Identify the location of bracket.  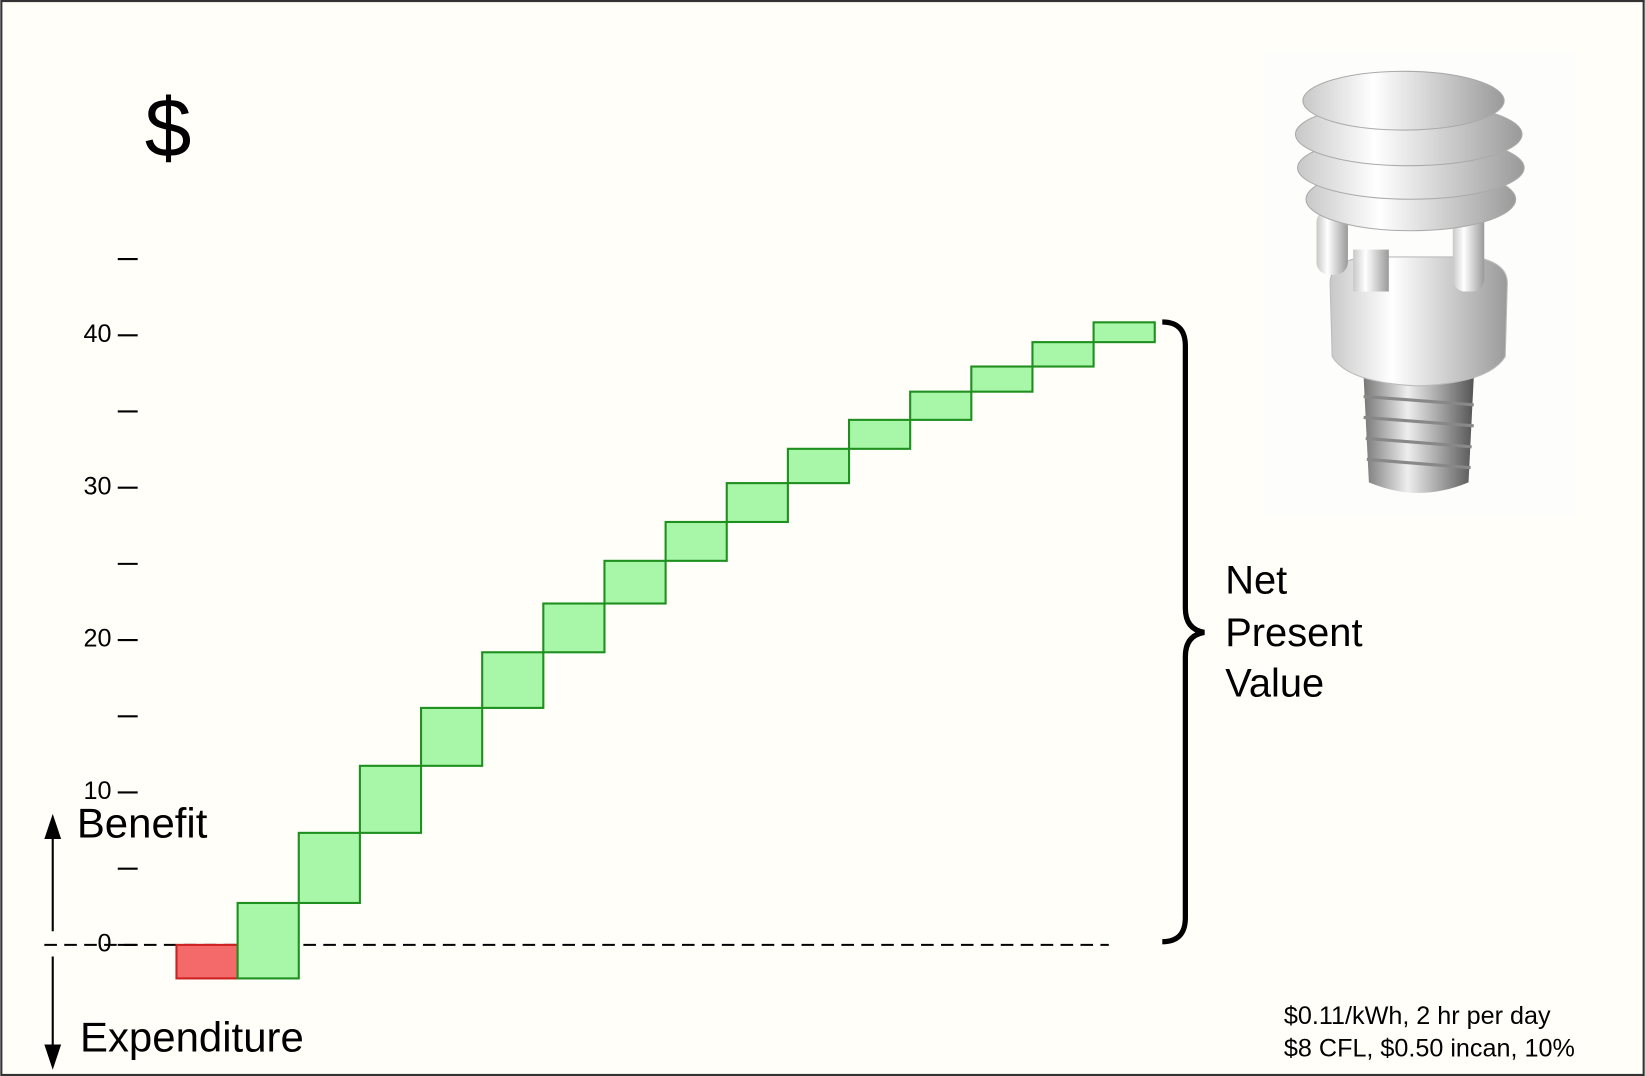
(1183, 632).